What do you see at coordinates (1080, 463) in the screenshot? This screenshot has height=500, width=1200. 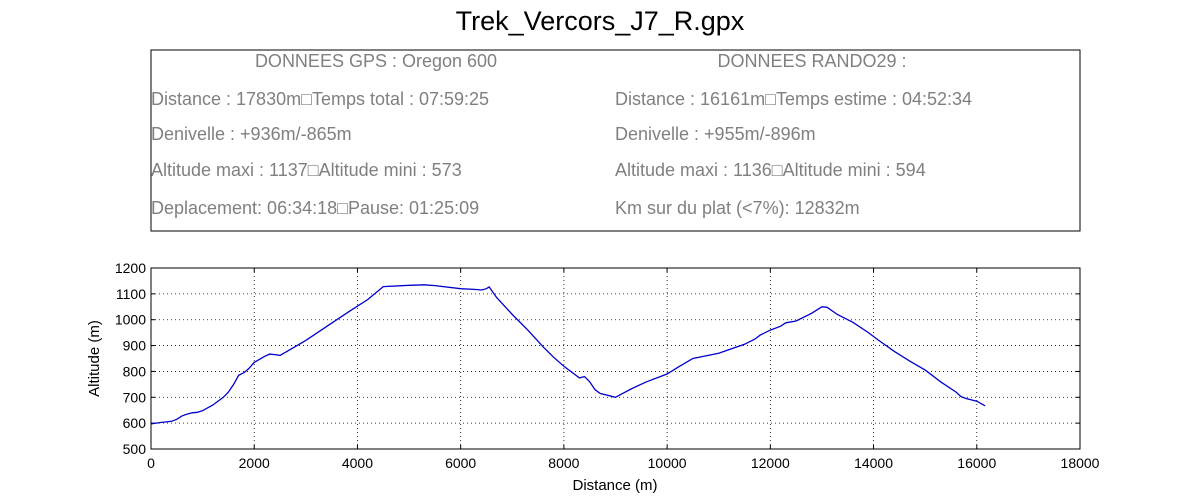 I see `x-tick-label: 18000` at bounding box center [1080, 463].